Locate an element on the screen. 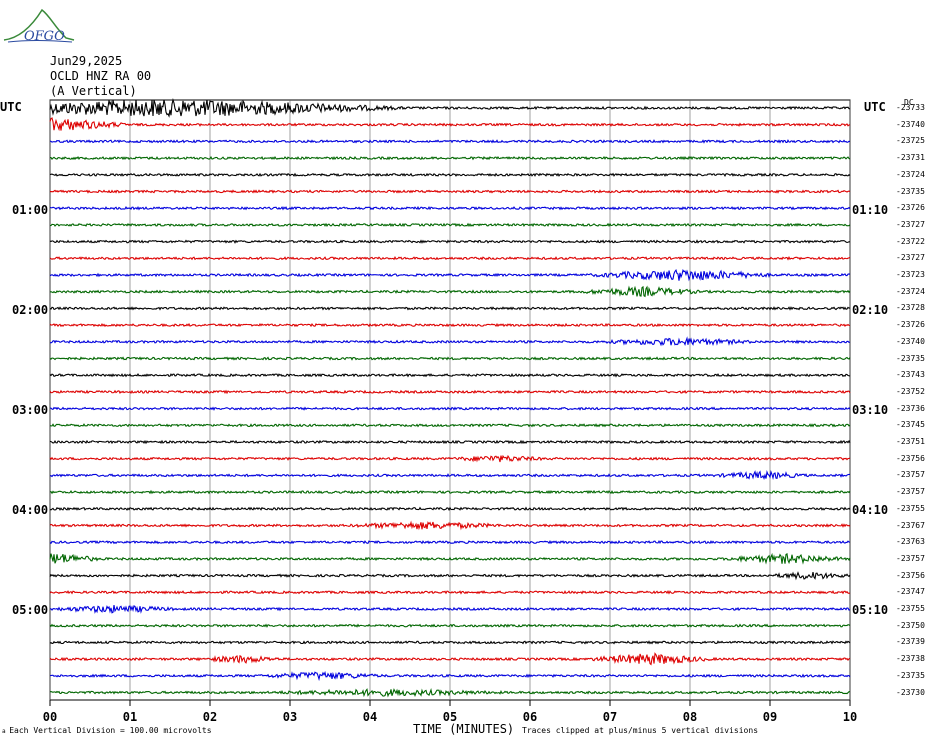 The height and width of the screenshot is (744, 930). right-hour-label: 02:10 is located at coordinates (870, 310).